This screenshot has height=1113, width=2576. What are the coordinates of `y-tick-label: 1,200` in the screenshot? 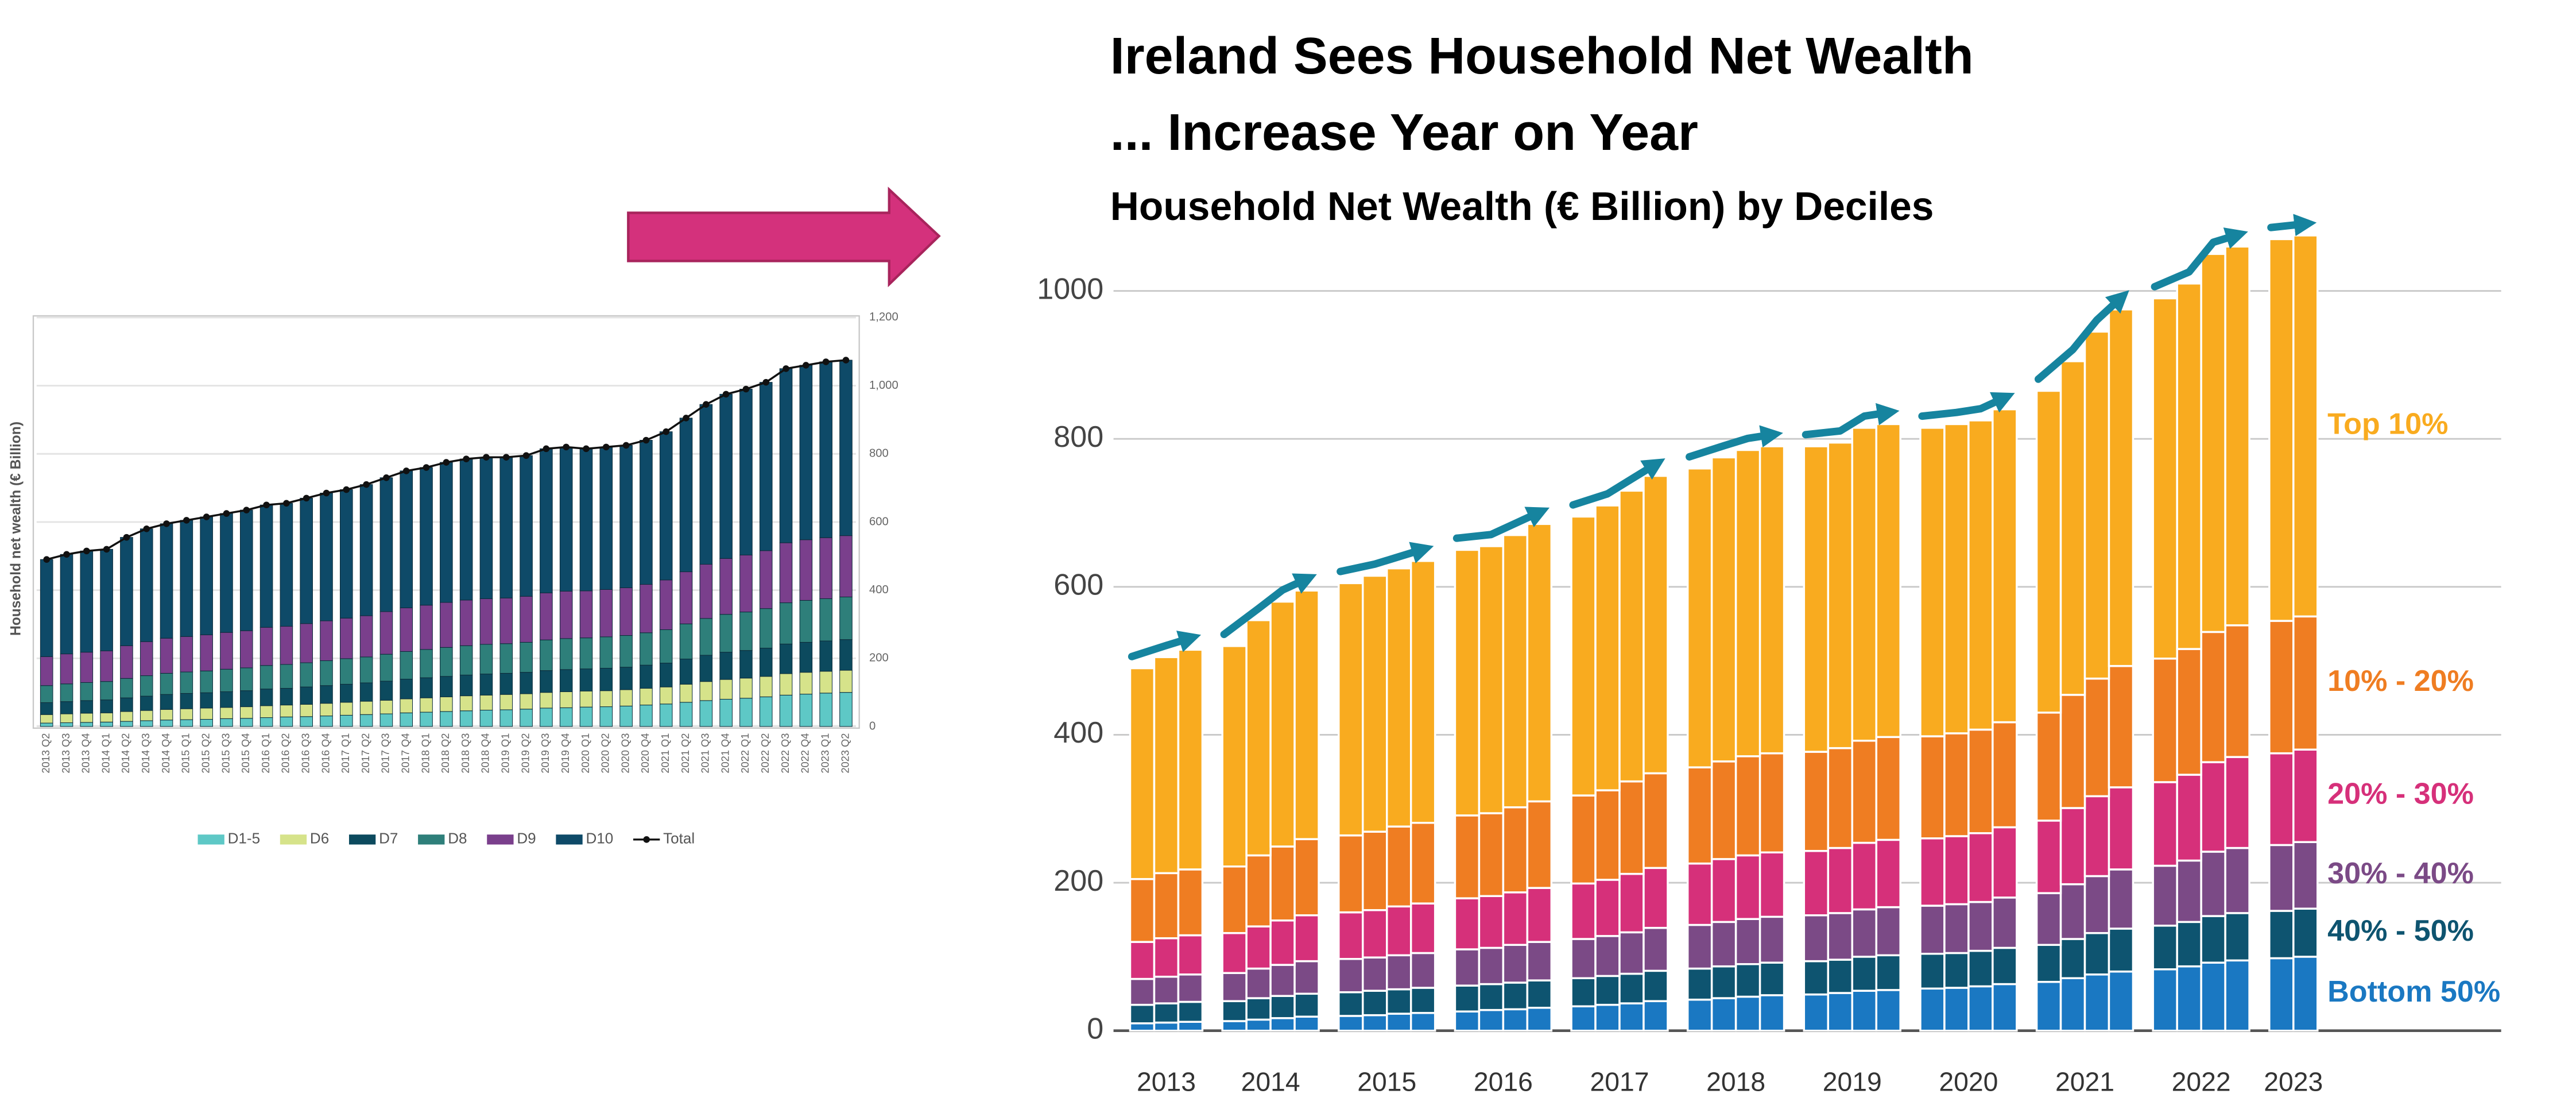 It's located at (883, 317).